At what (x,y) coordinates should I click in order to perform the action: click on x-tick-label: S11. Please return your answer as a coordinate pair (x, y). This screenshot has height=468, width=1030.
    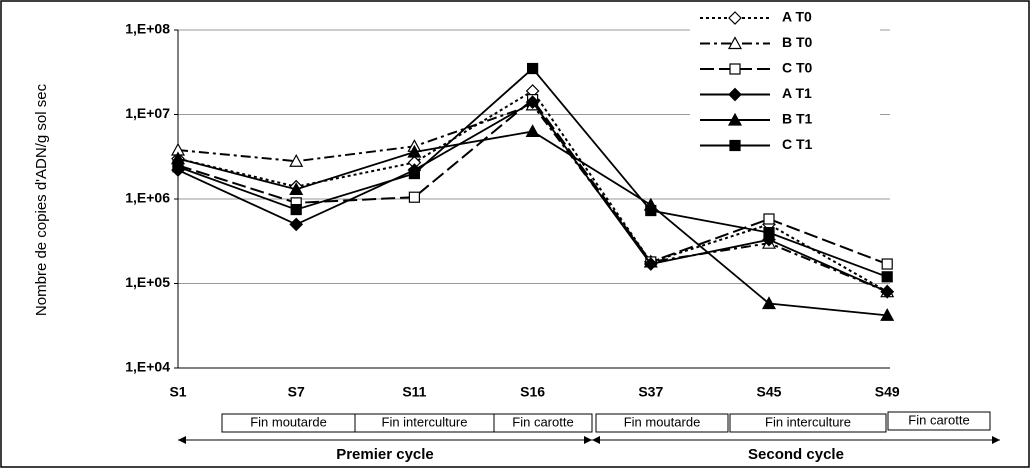
    Looking at the image, I should click on (414, 392).